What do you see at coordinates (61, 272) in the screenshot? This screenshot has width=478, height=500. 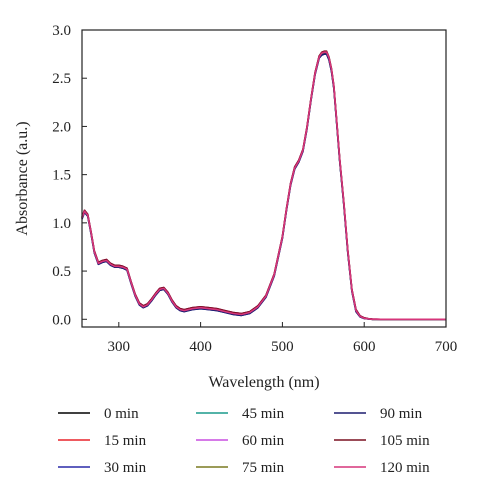 I see `y-tick-label: 0.5` at bounding box center [61, 272].